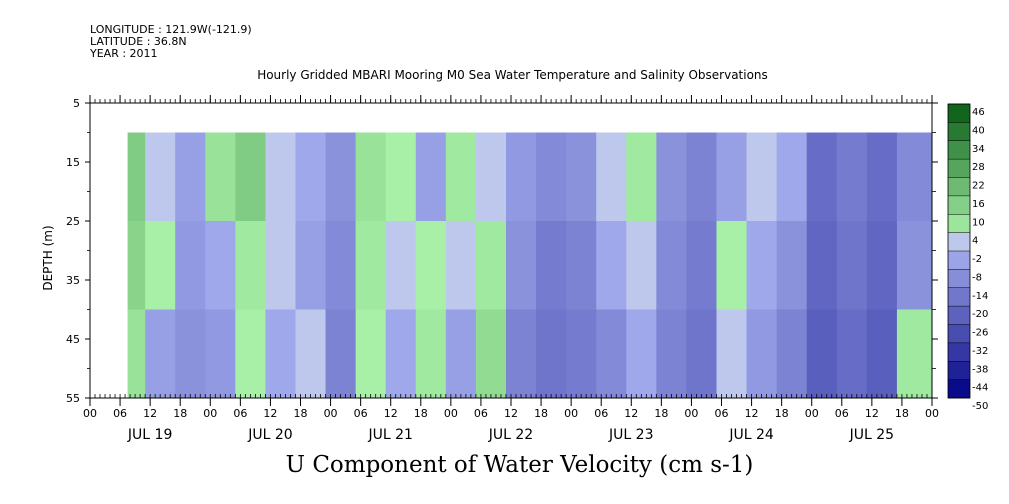  What do you see at coordinates (124, 53) in the screenshot?
I see `year-label: YEAR : 2011` at bounding box center [124, 53].